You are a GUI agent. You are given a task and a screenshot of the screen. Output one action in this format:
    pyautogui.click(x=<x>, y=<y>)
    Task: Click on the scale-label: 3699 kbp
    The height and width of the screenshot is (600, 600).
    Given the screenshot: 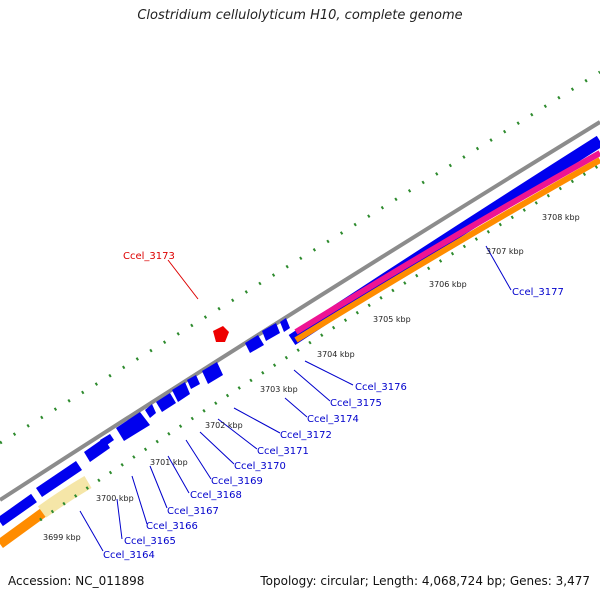 What is the action you would take?
    pyautogui.click(x=62, y=537)
    